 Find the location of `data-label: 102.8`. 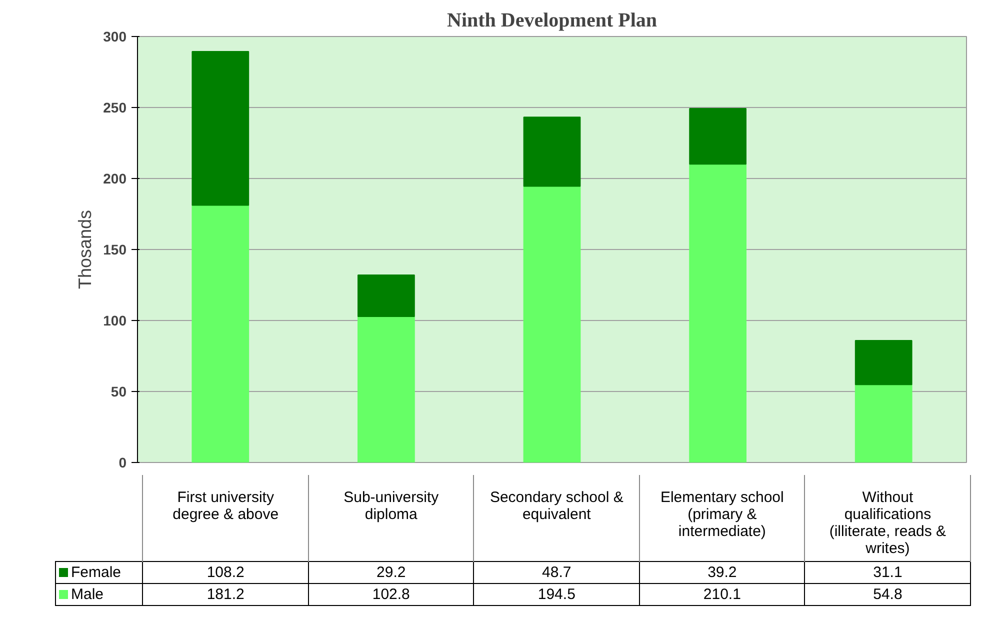

data-label: 102.8 is located at coordinates (391, 595).